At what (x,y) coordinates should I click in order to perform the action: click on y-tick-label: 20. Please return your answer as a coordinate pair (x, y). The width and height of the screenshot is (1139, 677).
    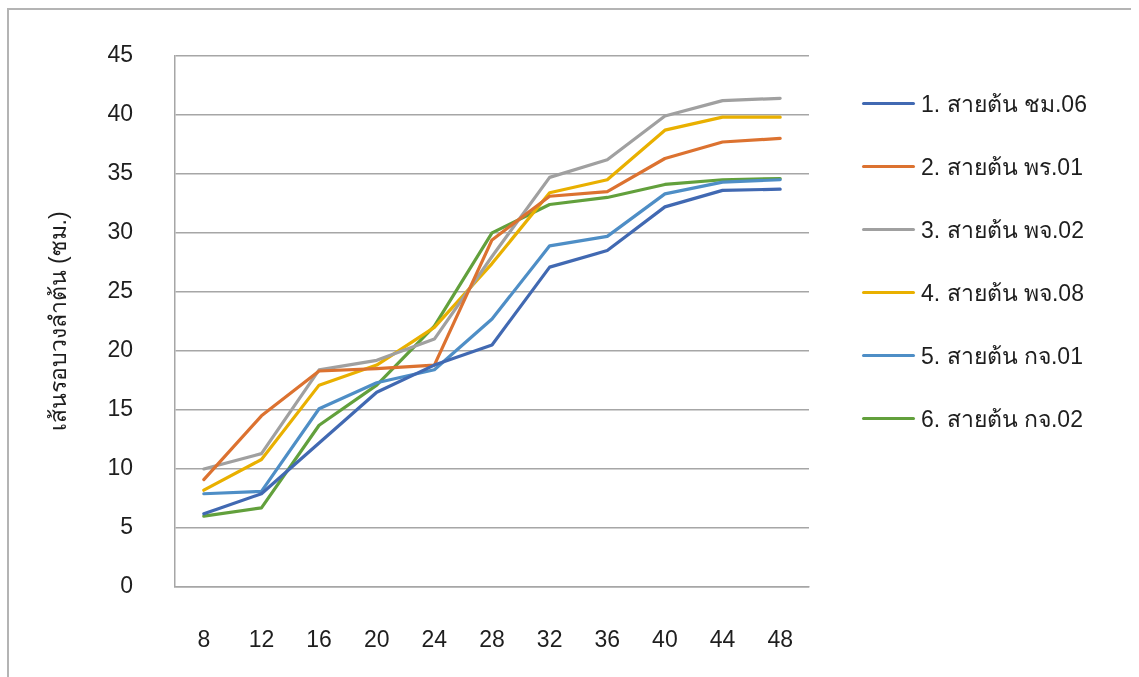
    Looking at the image, I should click on (120, 349).